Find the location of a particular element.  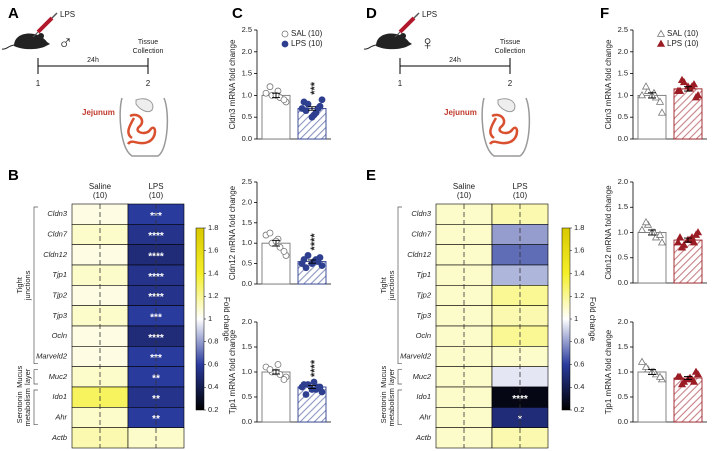

row-group-label: Mucuslayer is located at coordinates (387, 377).